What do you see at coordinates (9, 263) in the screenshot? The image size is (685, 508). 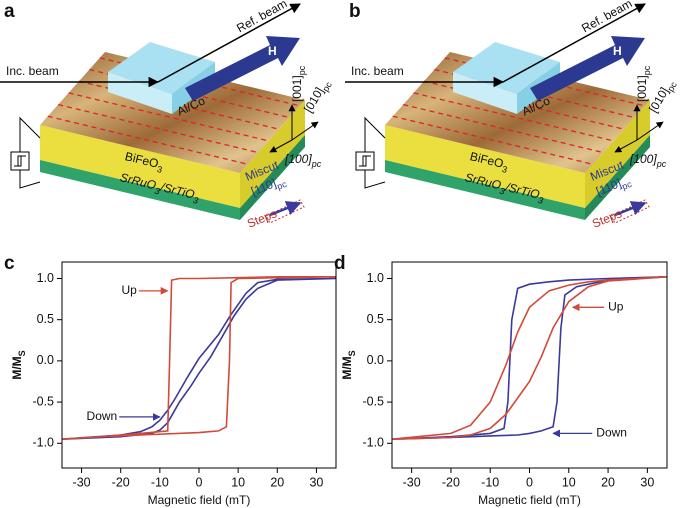 I see `panel-label: c` at bounding box center [9, 263].